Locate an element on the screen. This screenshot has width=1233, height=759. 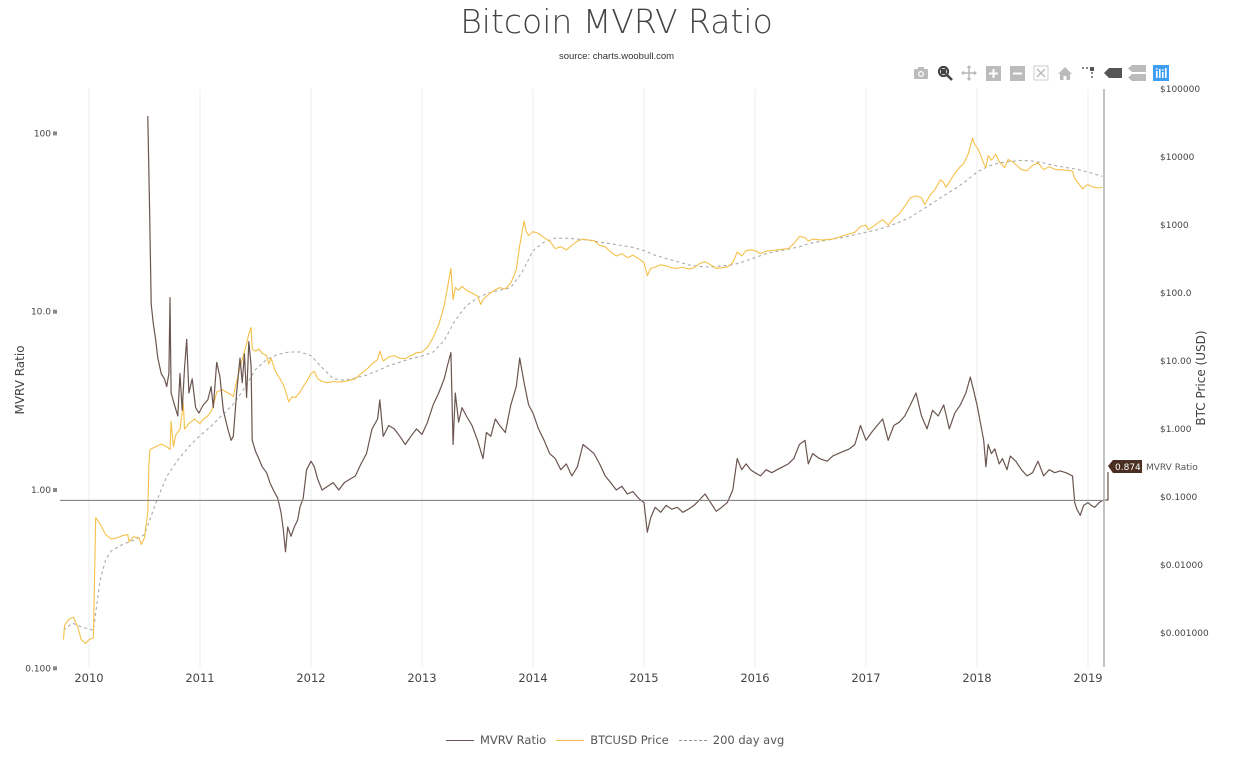
y-left-tick-label: 10.0 is located at coordinates (41, 313).